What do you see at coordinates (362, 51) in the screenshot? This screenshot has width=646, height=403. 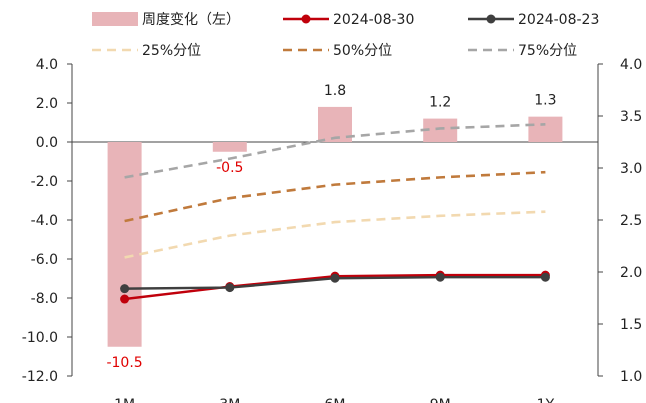 I see `legend-label: 50%分位` at bounding box center [362, 51].